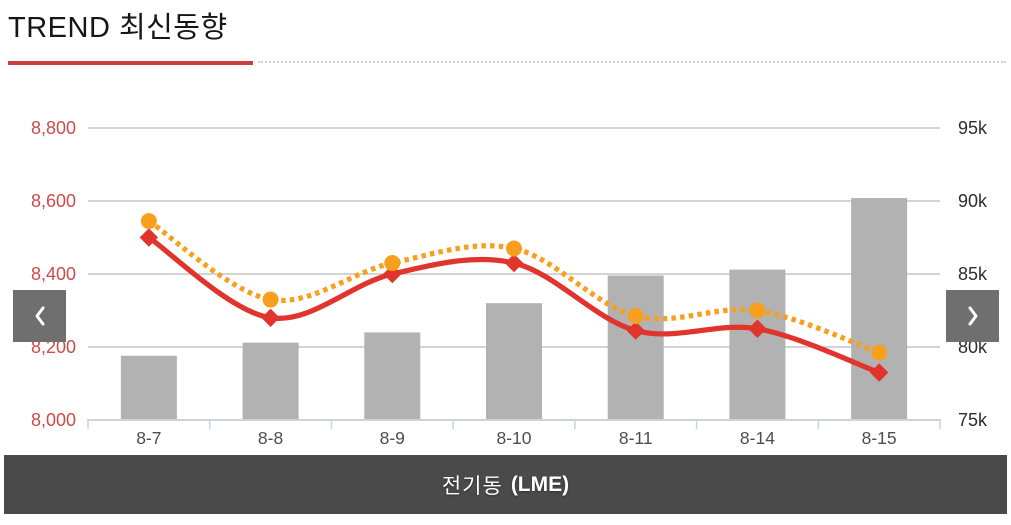 This screenshot has height=525, width=1011. I want to click on exchange-name: (LME), so click(540, 484).